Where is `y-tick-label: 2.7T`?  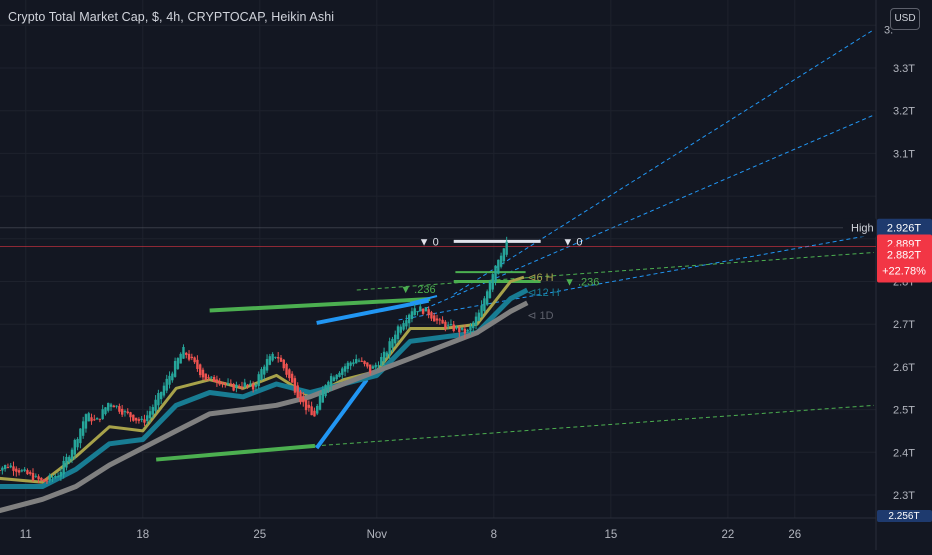 y-tick-label: 2.7T is located at coordinates (904, 325).